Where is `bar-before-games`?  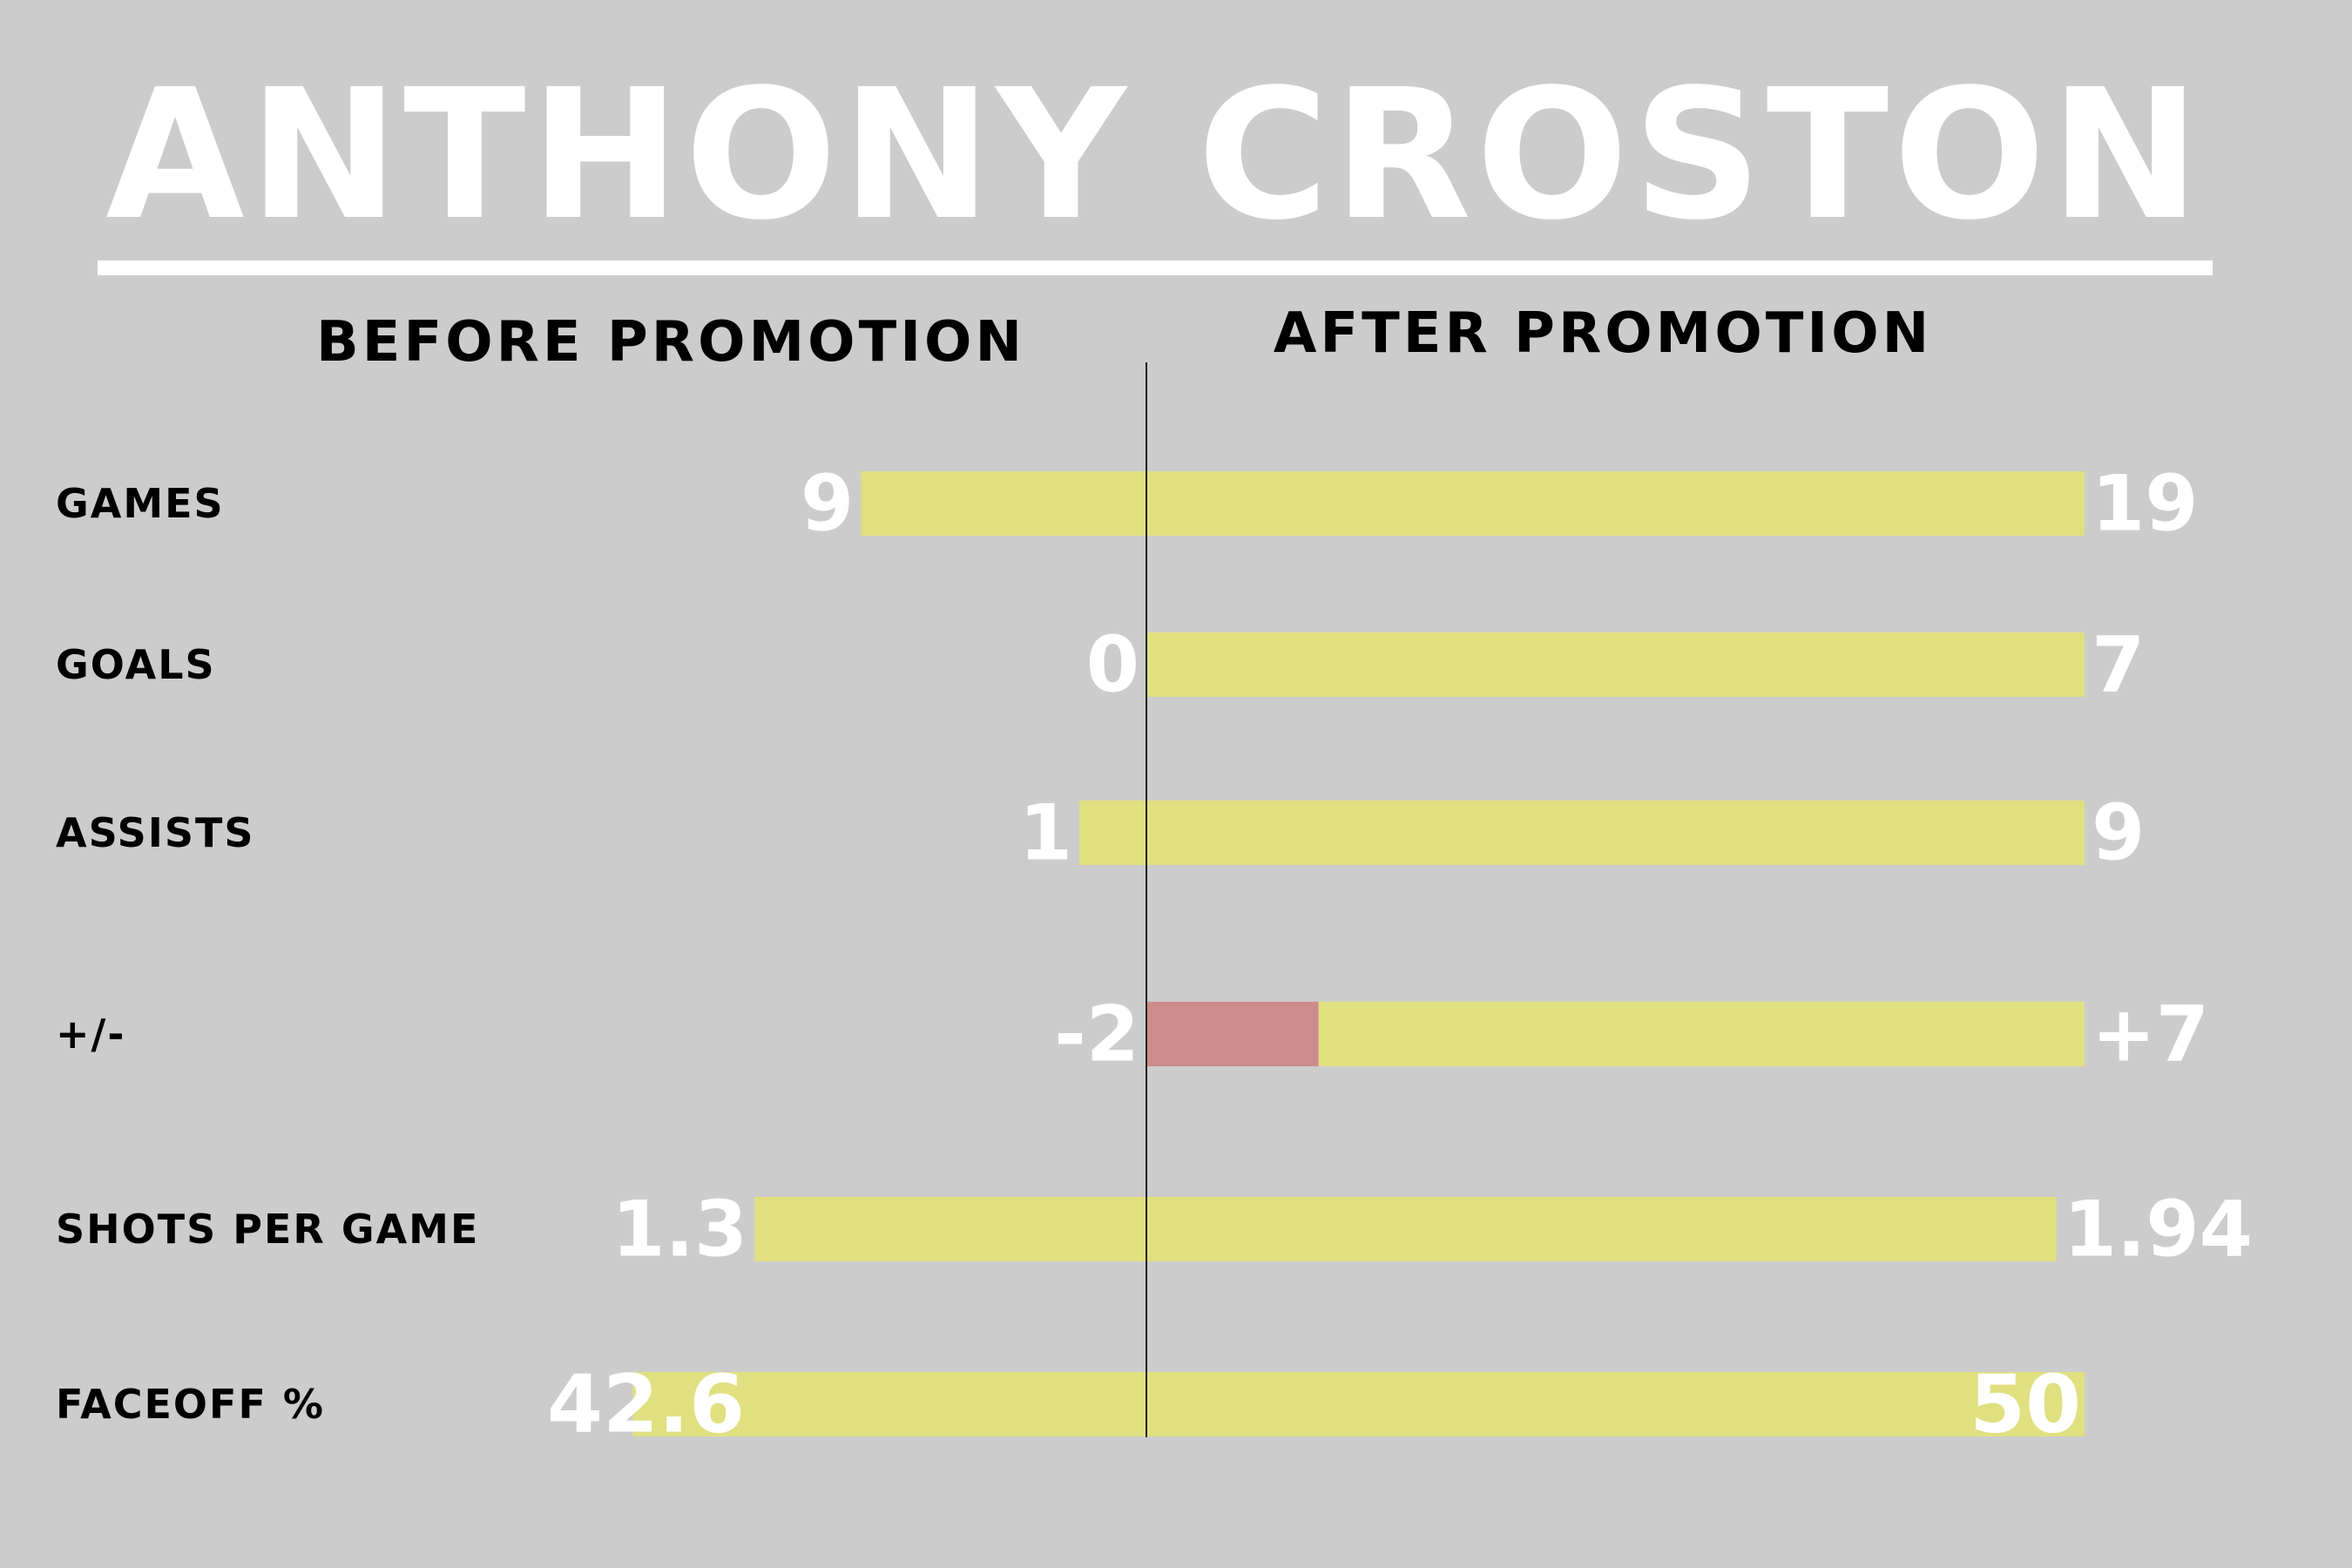 bar-before-games is located at coordinates (1004, 504).